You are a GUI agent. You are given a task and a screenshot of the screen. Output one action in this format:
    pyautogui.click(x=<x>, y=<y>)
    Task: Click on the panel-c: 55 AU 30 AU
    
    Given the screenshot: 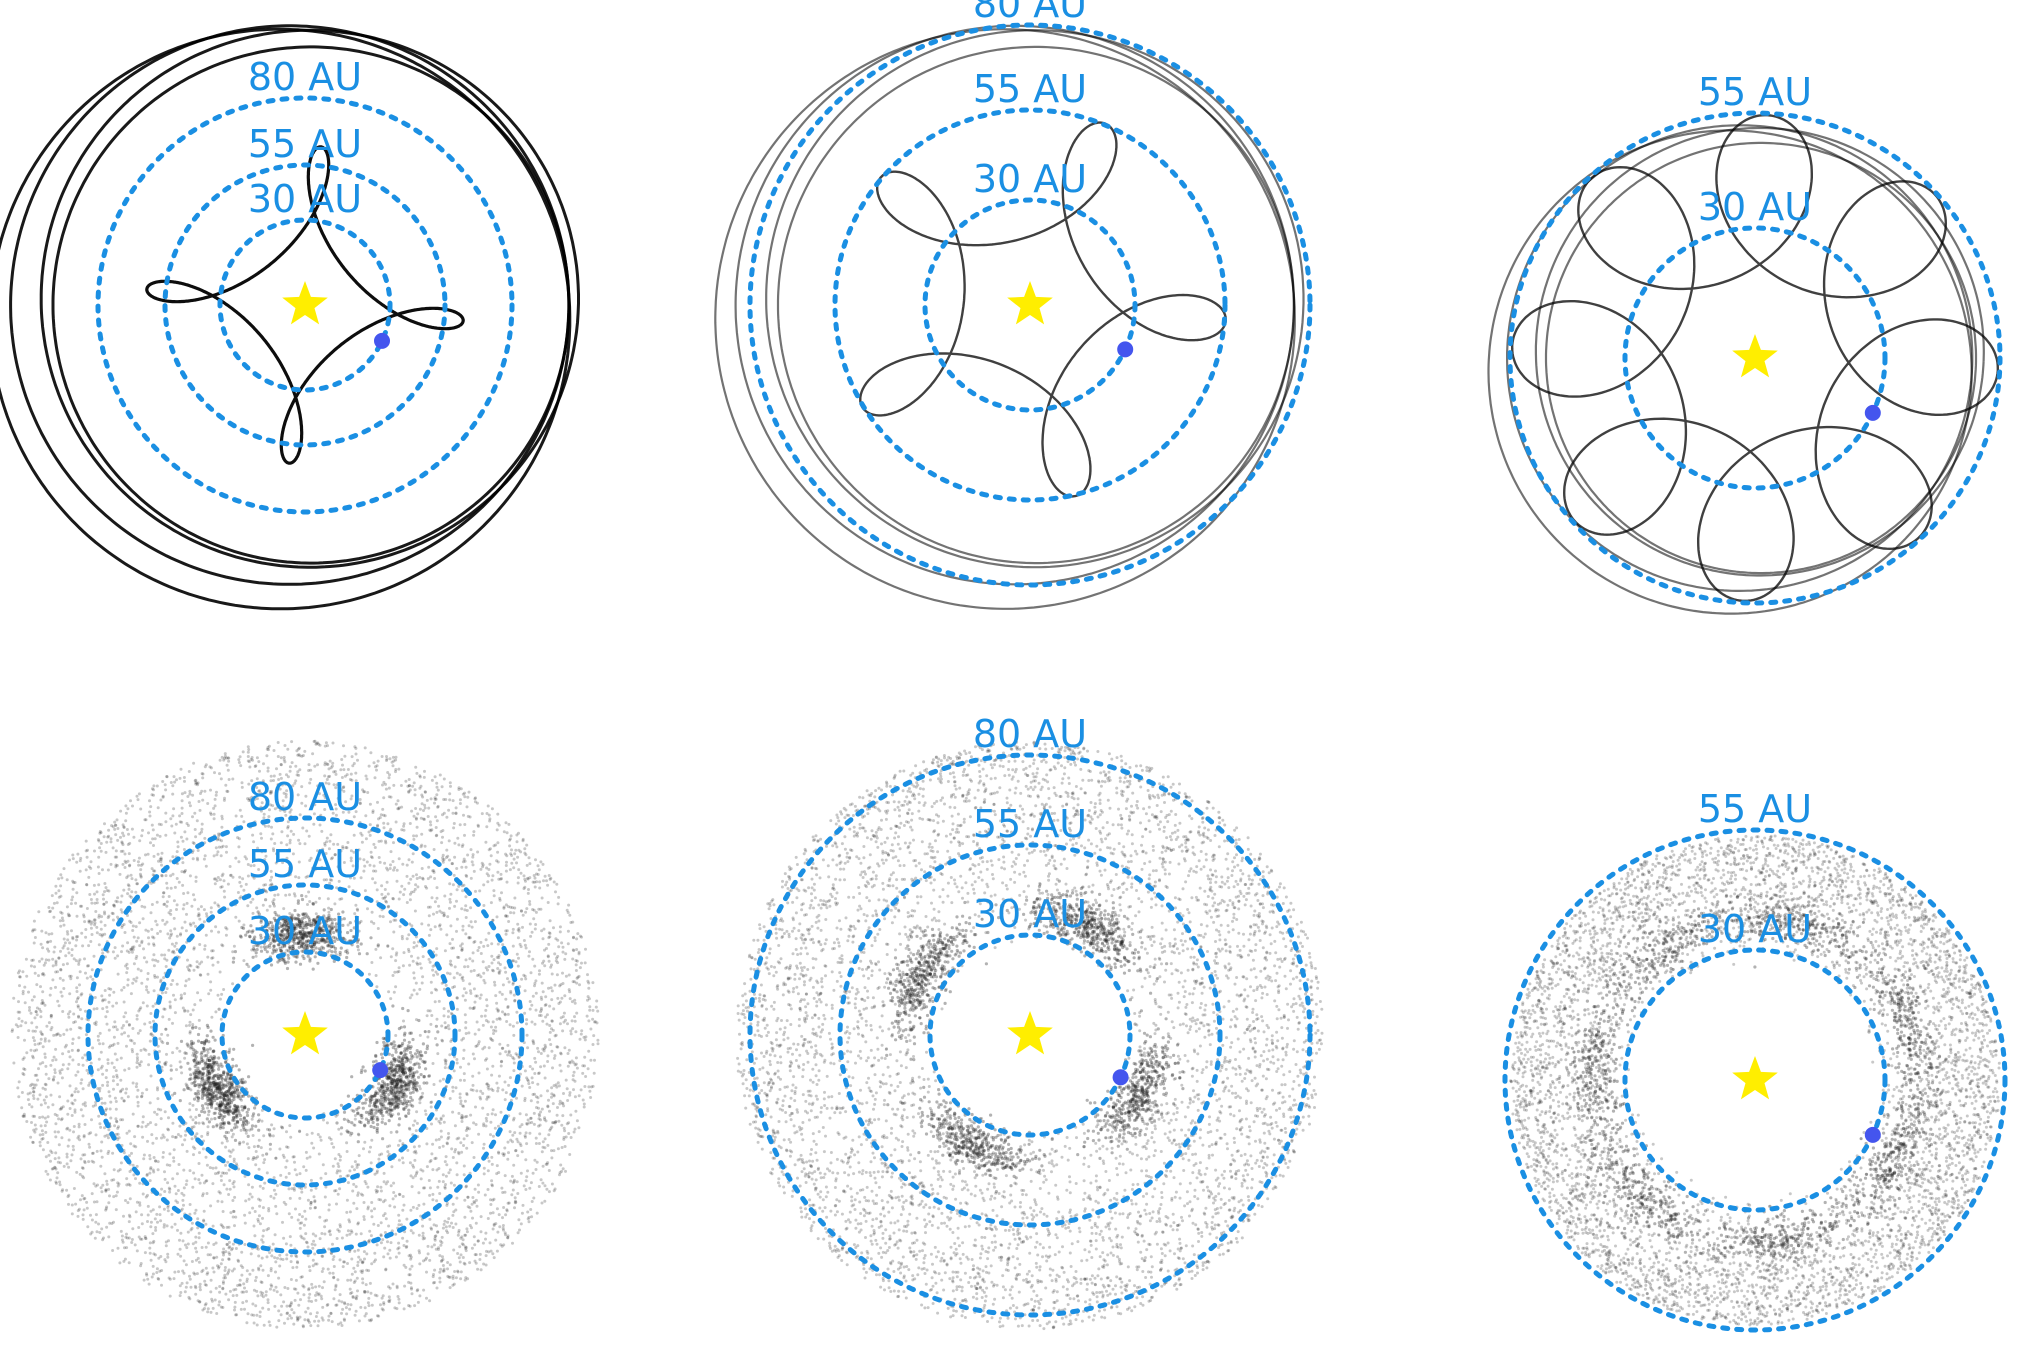 What is the action you would take?
    pyautogui.click(x=1745, y=342)
    